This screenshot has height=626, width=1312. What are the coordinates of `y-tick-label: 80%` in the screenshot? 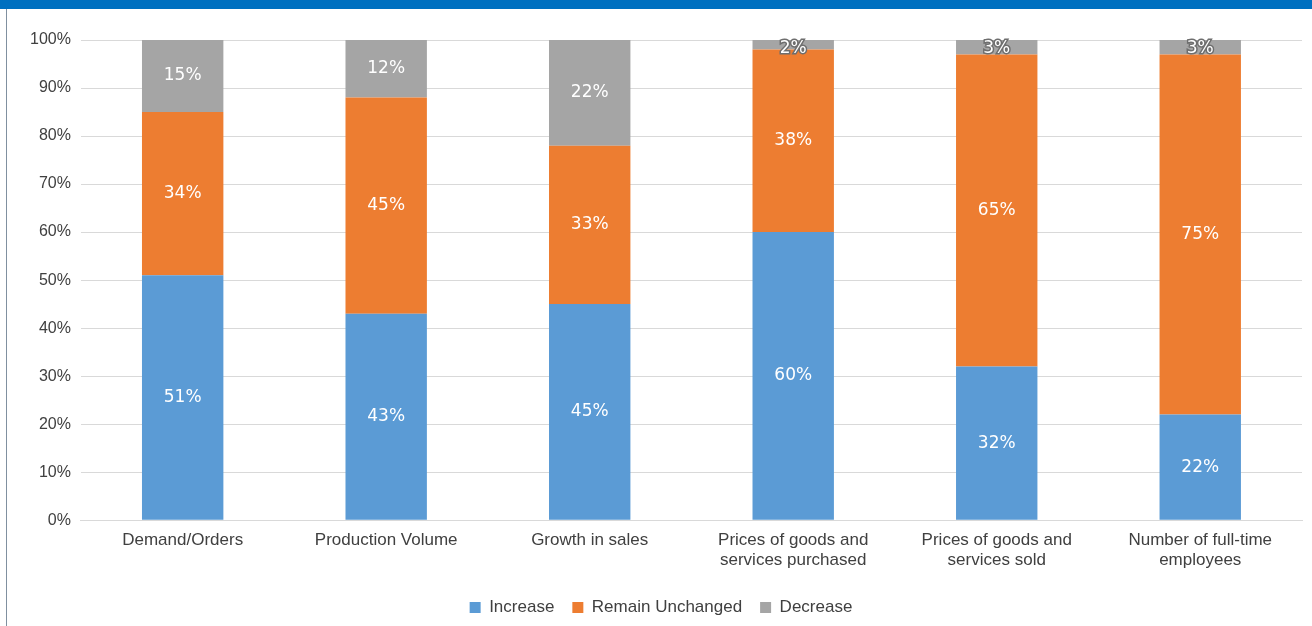 It's located at (54, 135).